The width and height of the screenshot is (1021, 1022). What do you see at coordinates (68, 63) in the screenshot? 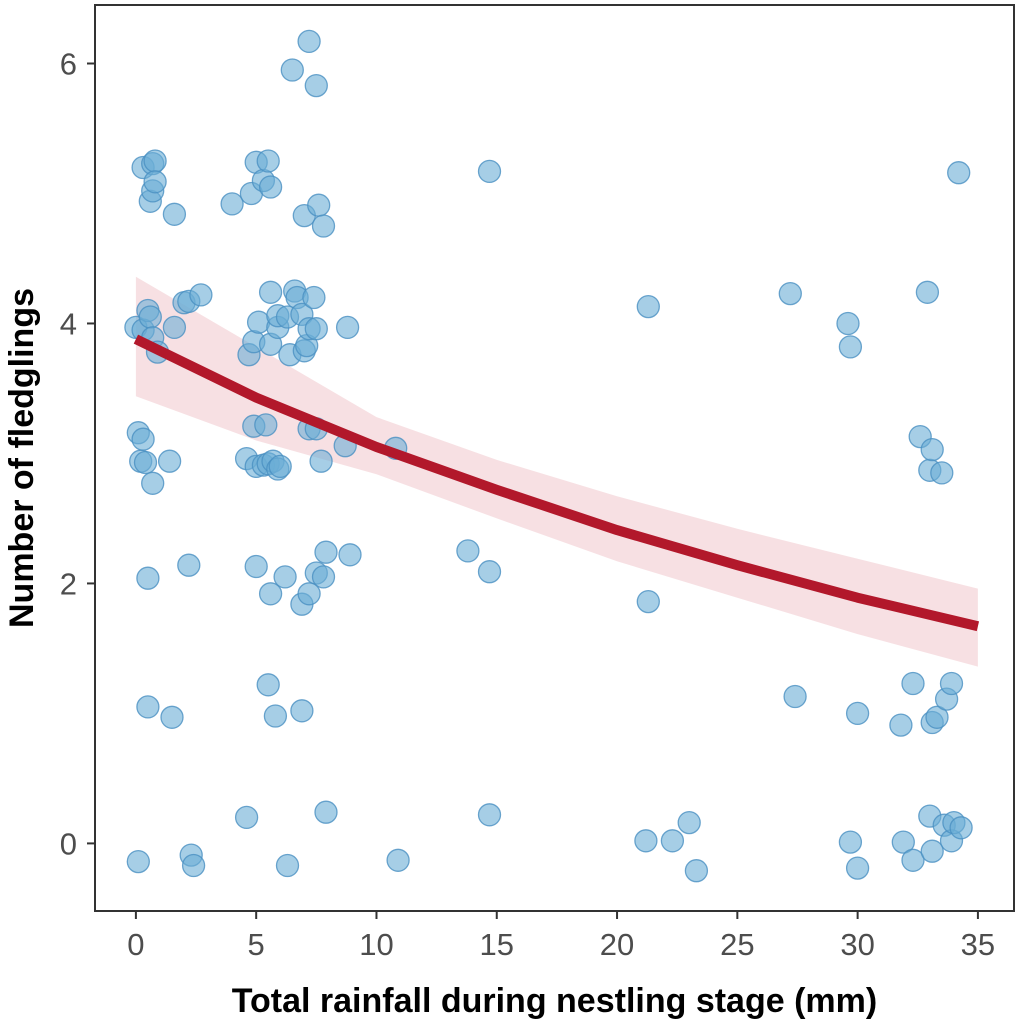
I see `y-tick-label: 6` at bounding box center [68, 63].